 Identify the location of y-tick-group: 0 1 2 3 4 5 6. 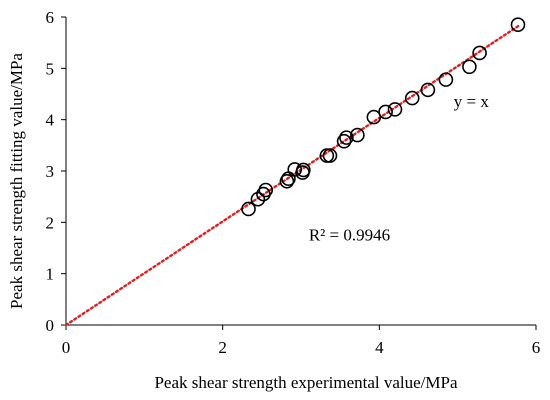
(56, 171).